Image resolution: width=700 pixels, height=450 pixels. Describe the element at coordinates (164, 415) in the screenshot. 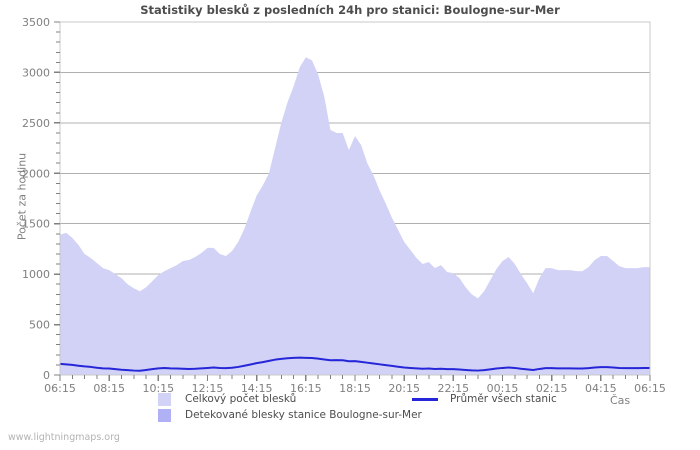

I see `legend-swatch-station` at that location.